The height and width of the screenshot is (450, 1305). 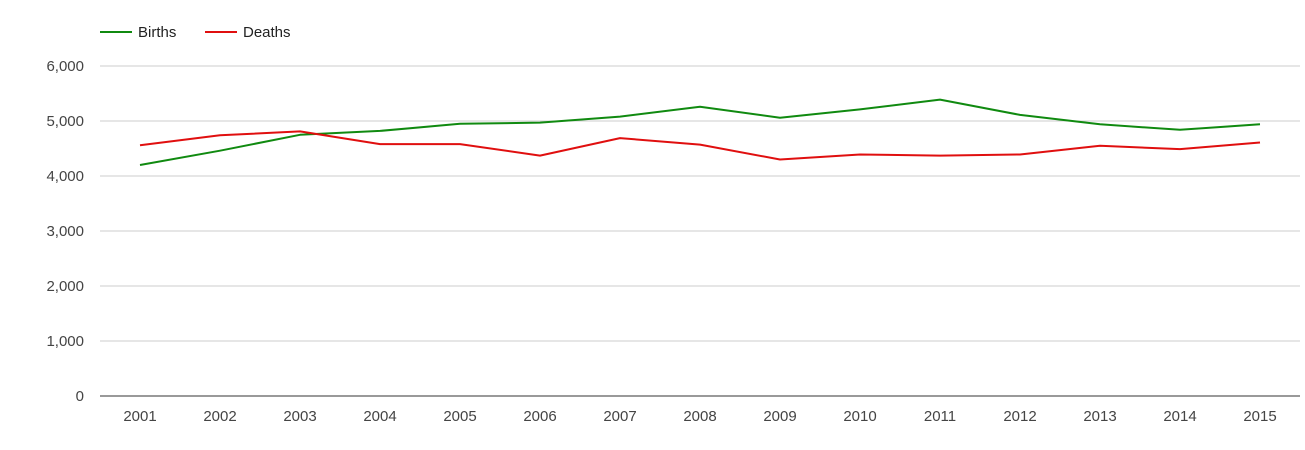 What do you see at coordinates (859, 416) in the screenshot?
I see `x-tick-label: 2010` at bounding box center [859, 416].